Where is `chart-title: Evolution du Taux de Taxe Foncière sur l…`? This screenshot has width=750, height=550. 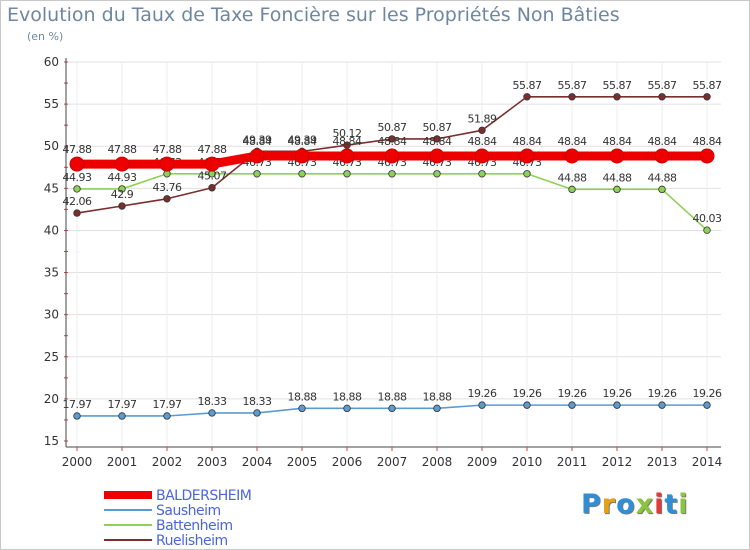
chart-title: Evolution du Taux de Taxe Foncière sur l… is located at coordinates (313, 15).